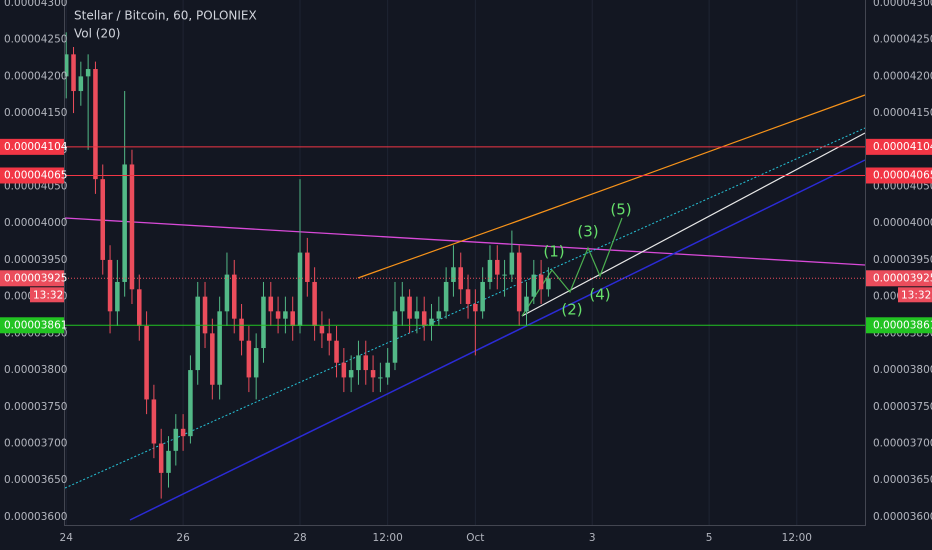  Describe the element at coordinates (599, 295) in the screenshot. I see `wave-label: (4)` at that location.